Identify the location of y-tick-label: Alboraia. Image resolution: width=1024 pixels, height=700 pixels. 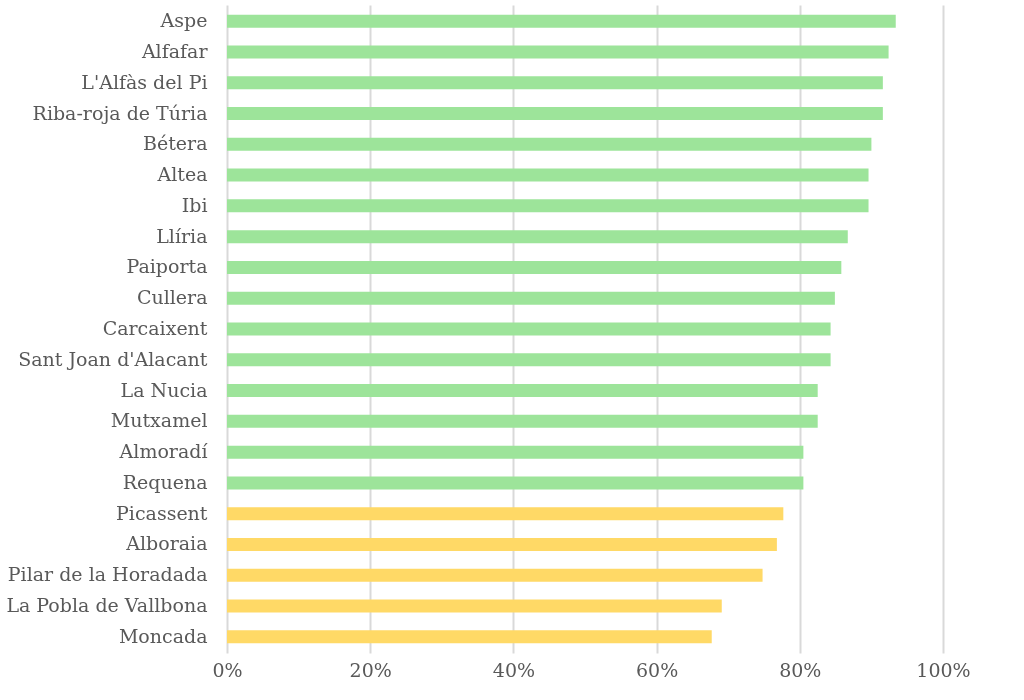
(166, 543).